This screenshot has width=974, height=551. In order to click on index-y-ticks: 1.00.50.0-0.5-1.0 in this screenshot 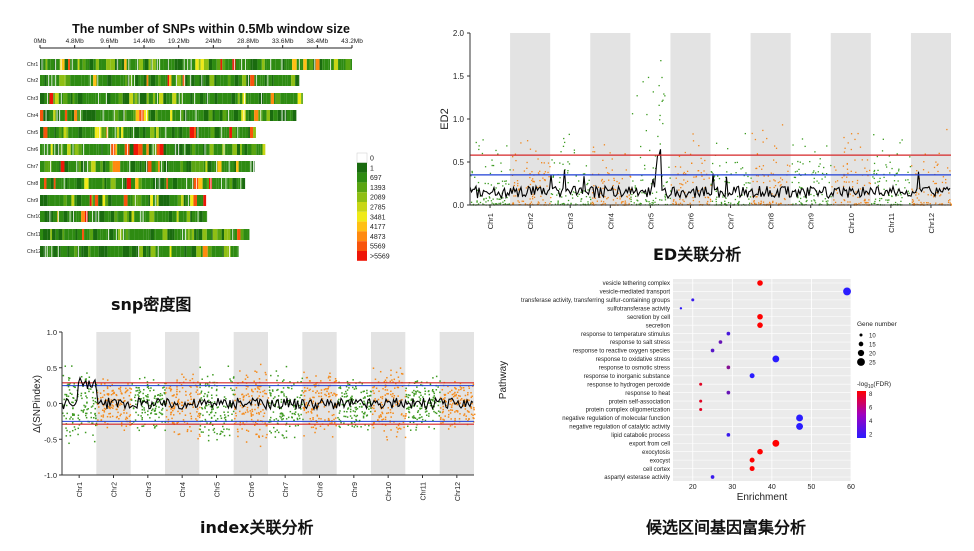, I will do `click(53, 404)`.